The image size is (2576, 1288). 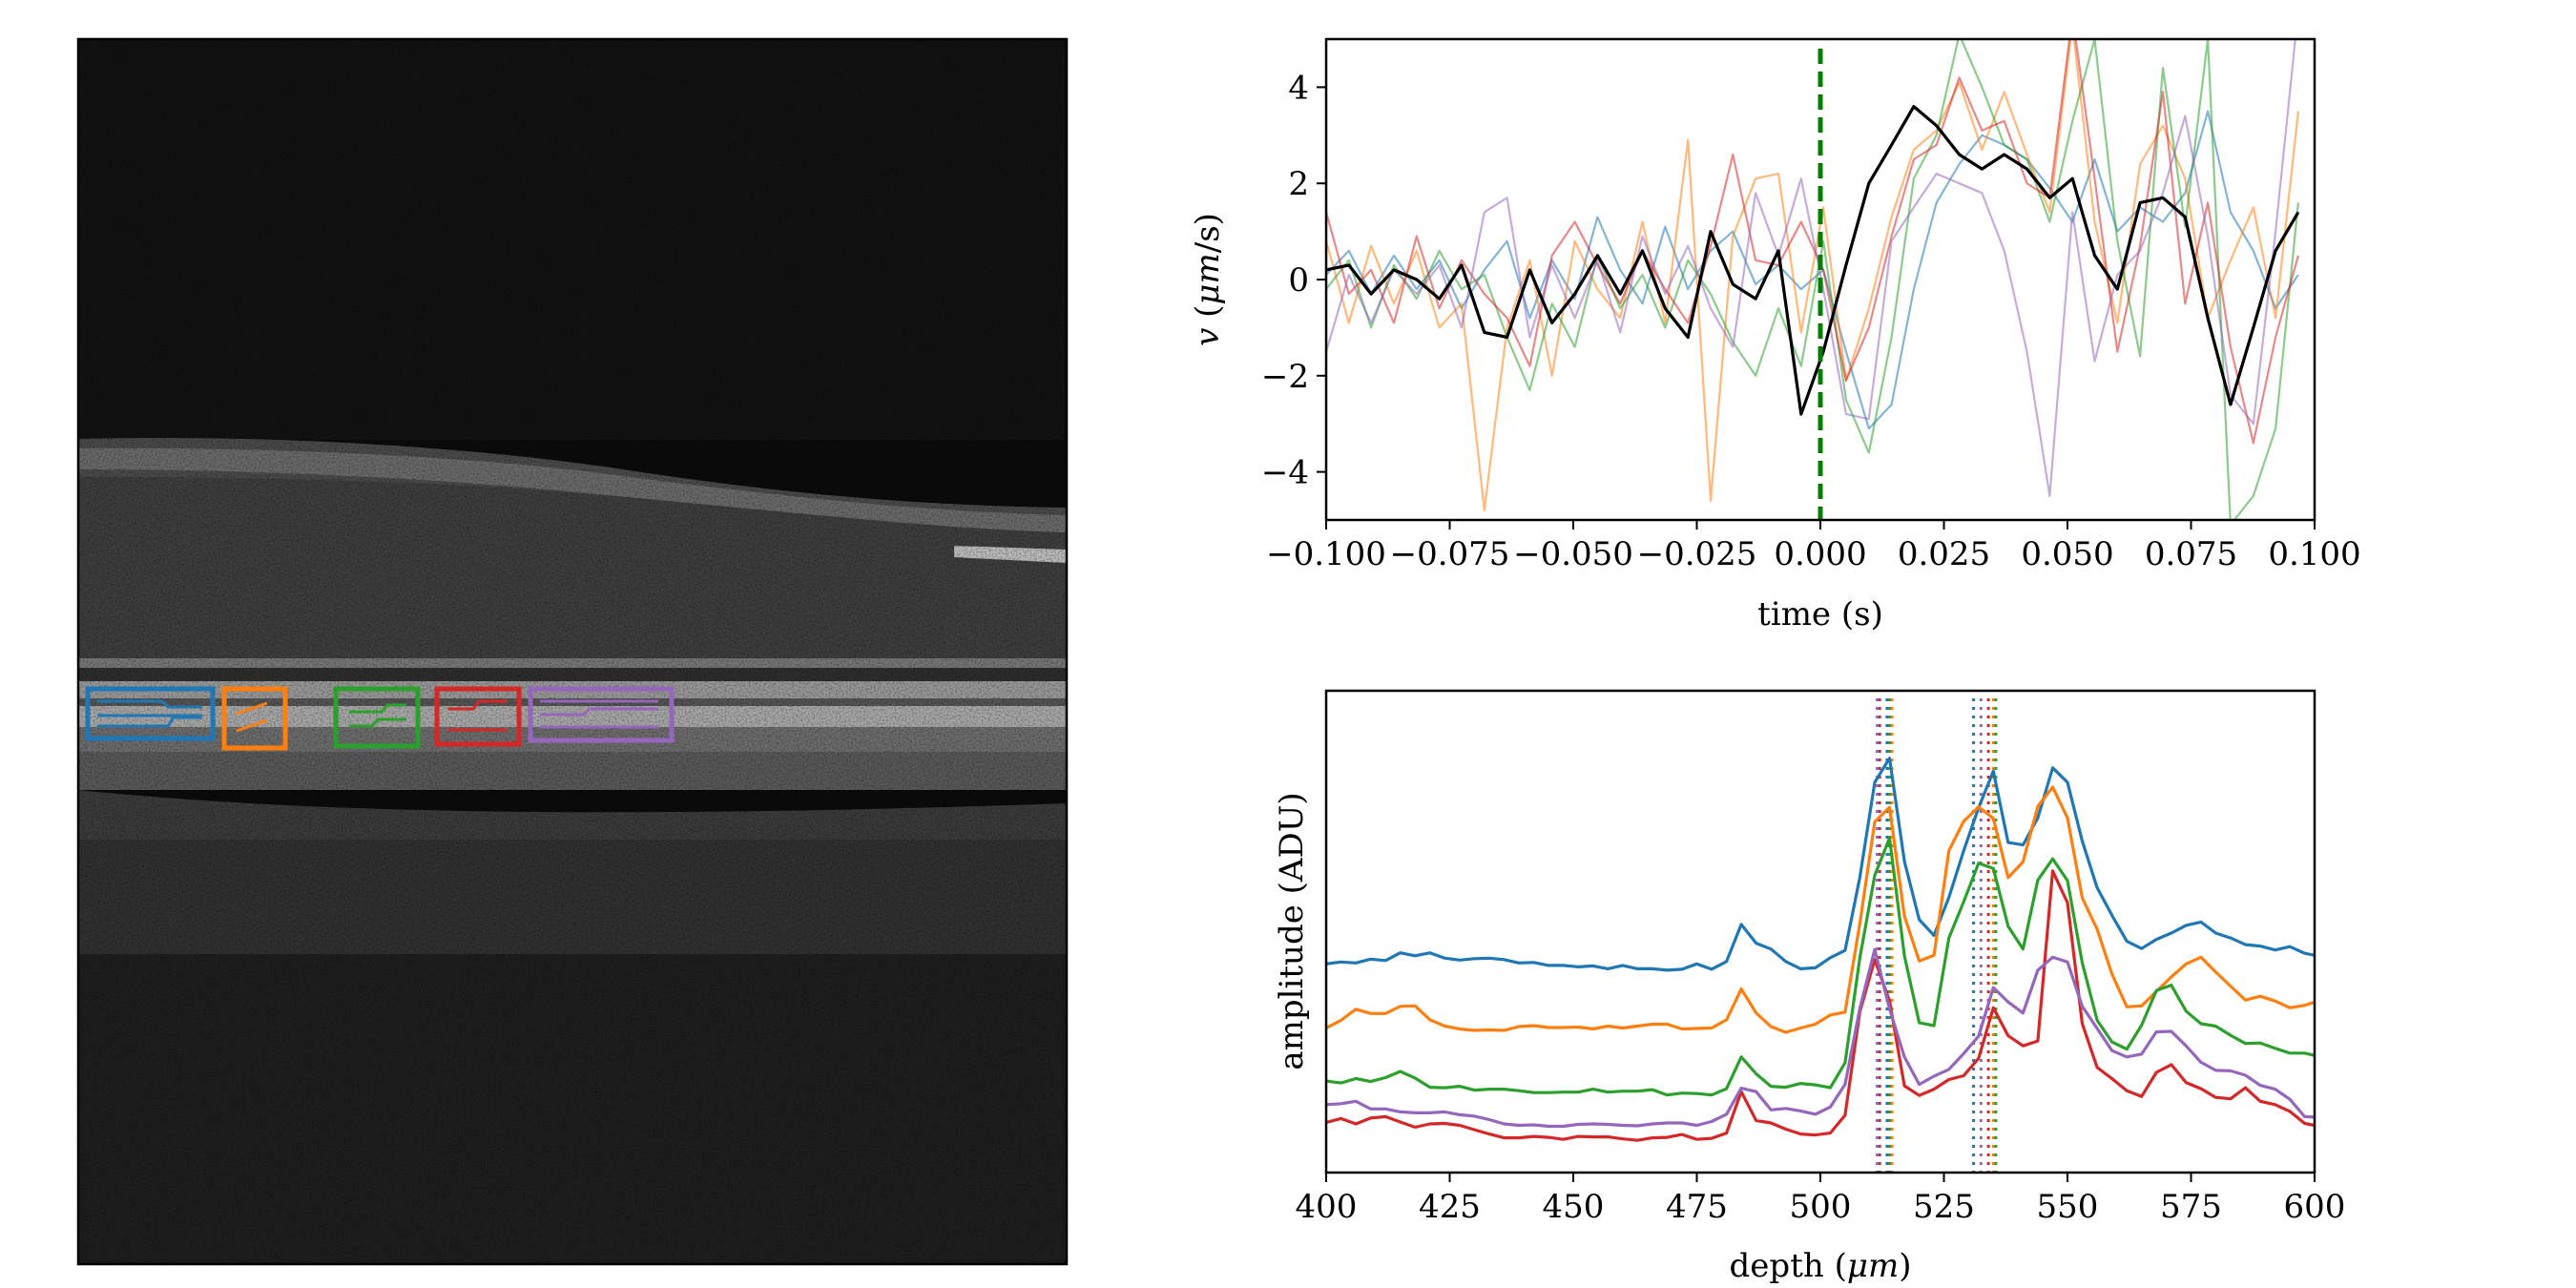 I want to click on velocity-series, so click(x=1813, y=279).